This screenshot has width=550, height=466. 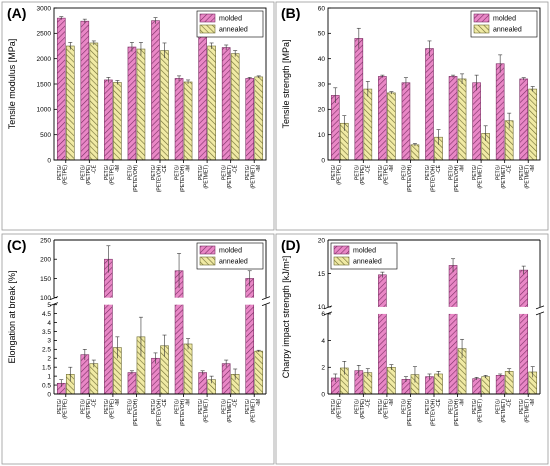 I want to click on y-tick-label: 100, so click(x=45, y=298).